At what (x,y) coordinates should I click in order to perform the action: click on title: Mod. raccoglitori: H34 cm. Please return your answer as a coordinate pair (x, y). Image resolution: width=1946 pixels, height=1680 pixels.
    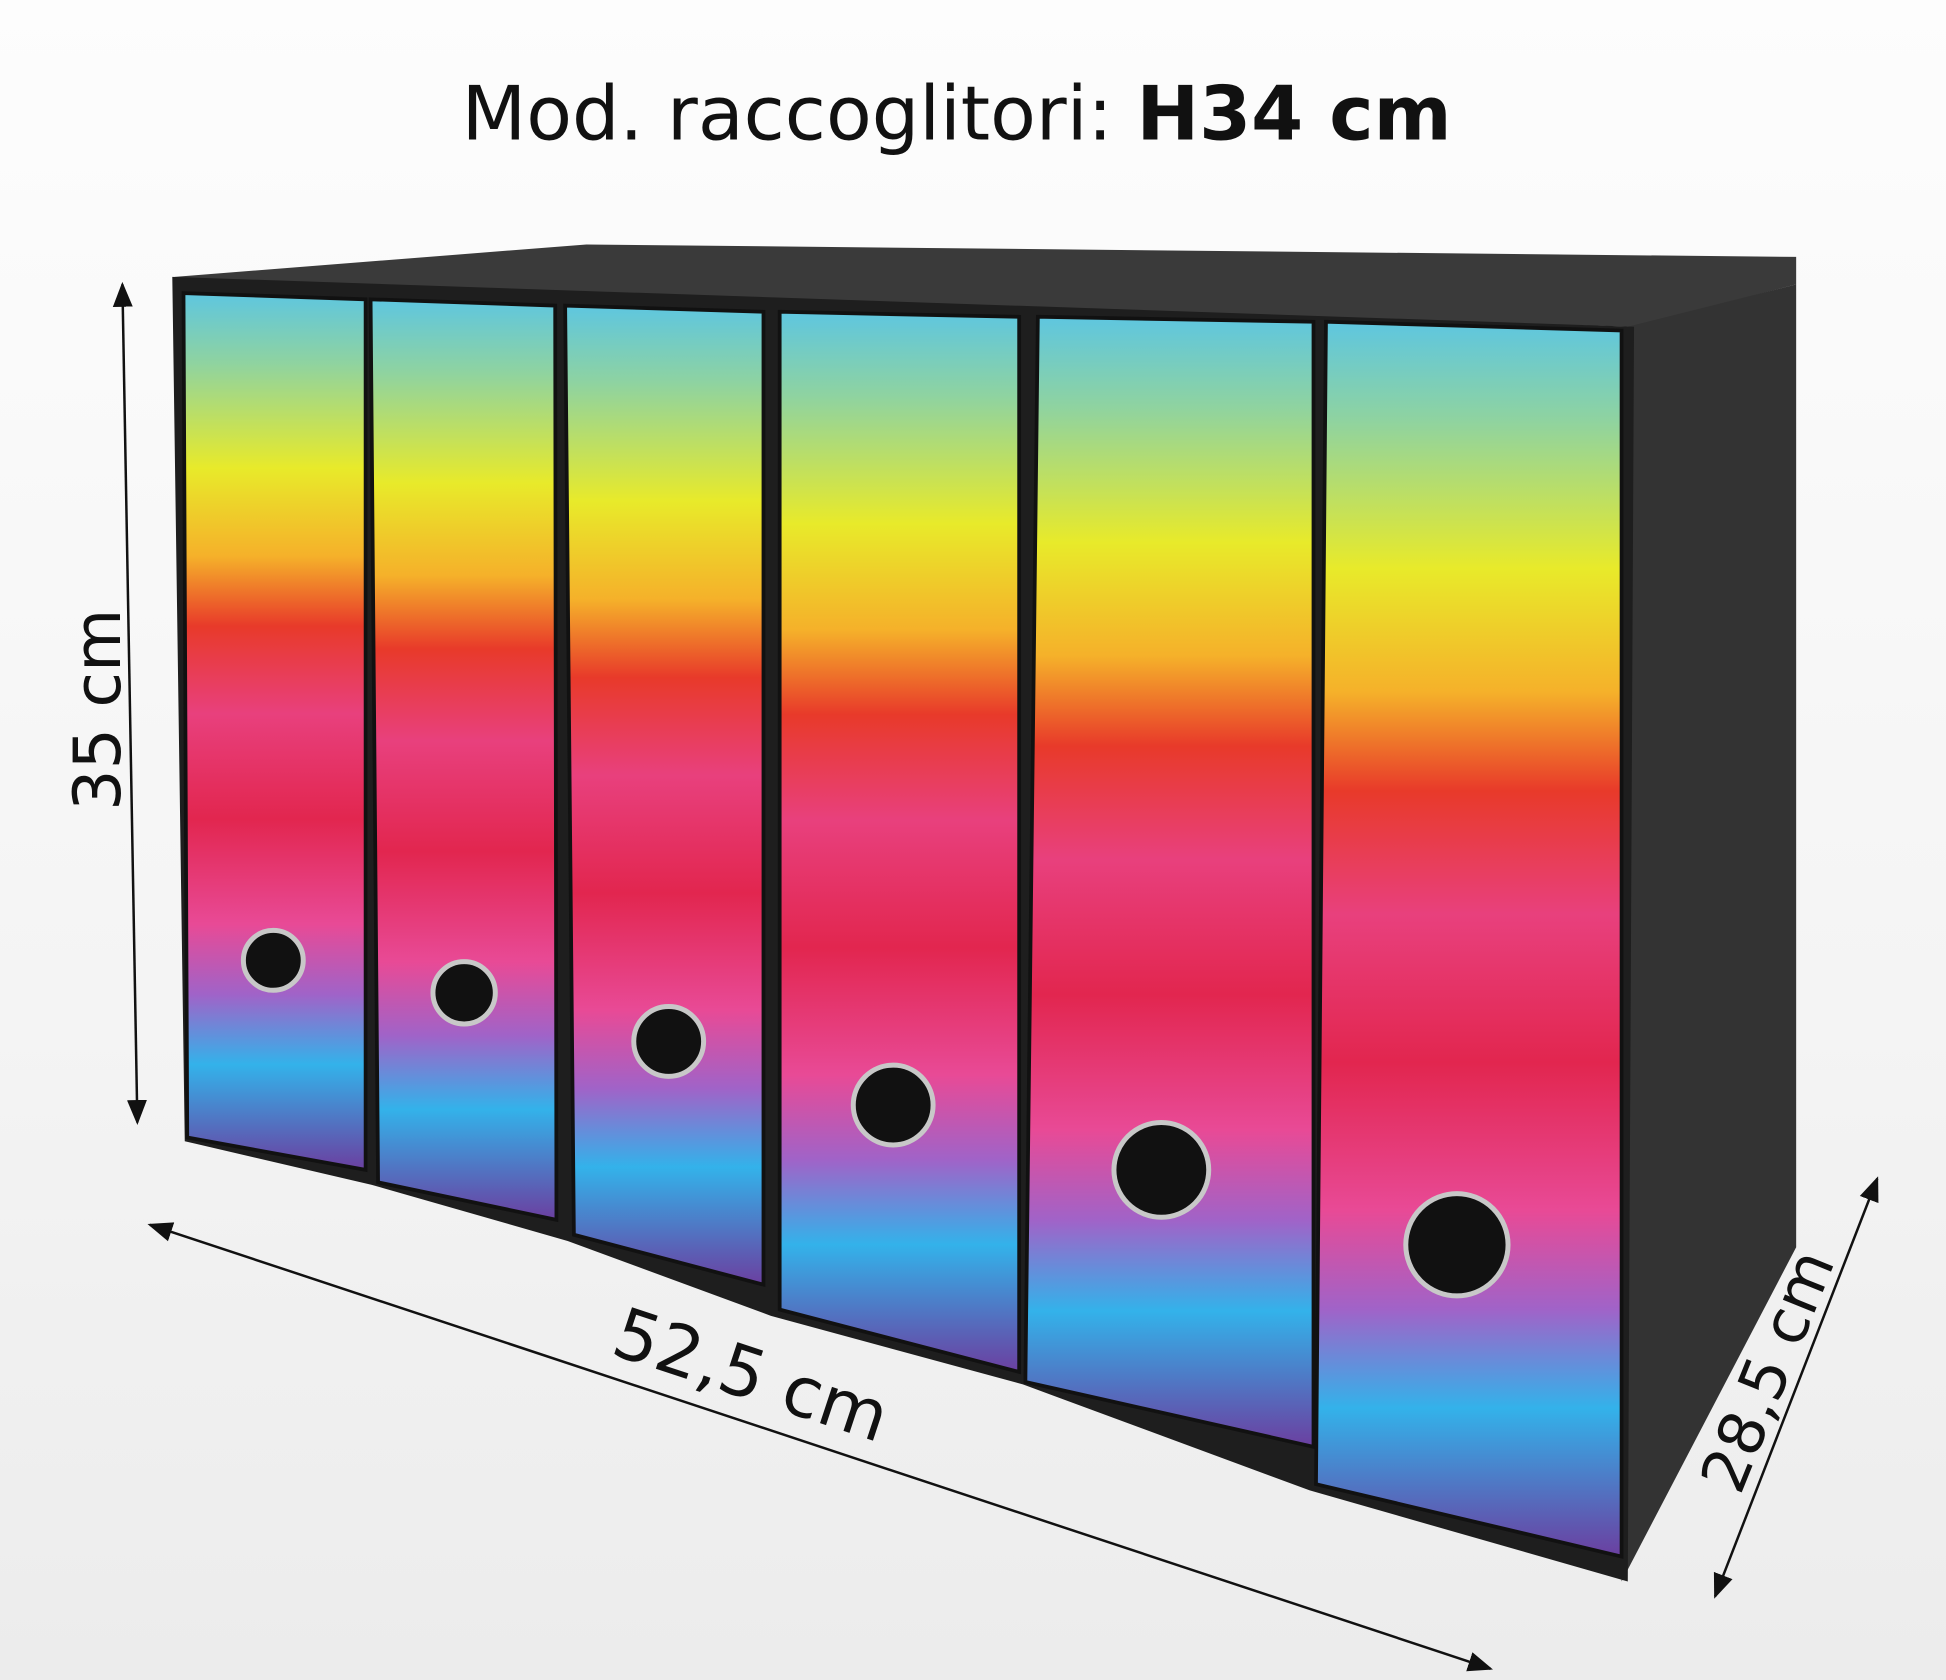
    Looking at the image, I should click on (957, 114).